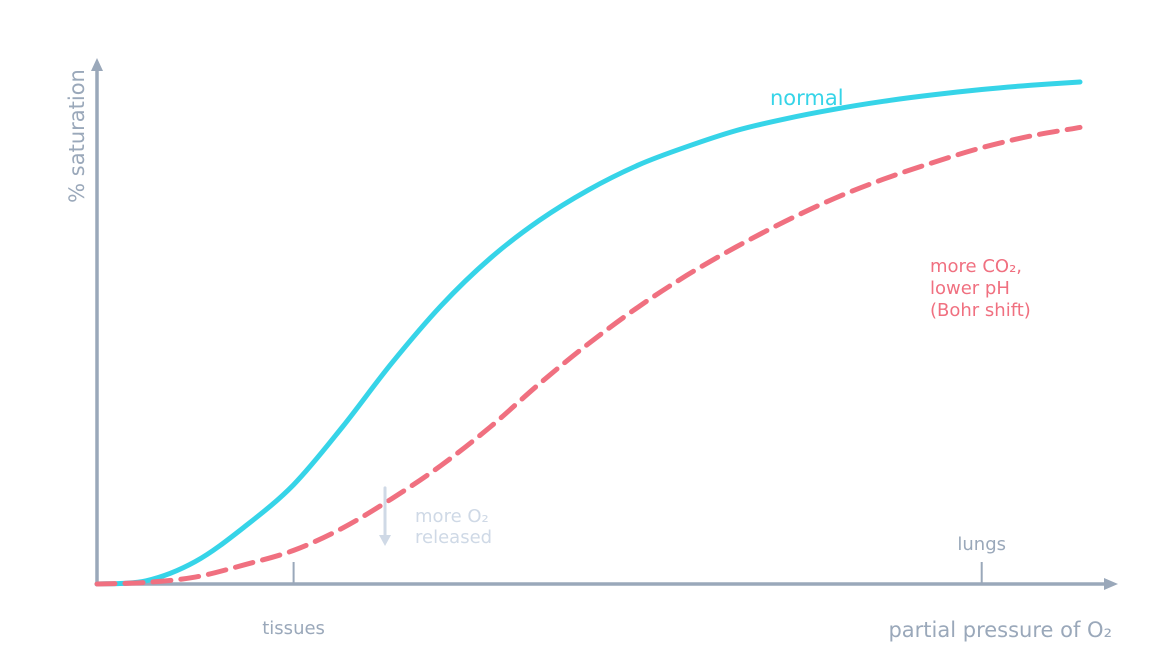 The height and width of the screenshot is (666, 1176). I want to click on x-axis-arrowhead, so click(1111, 584).